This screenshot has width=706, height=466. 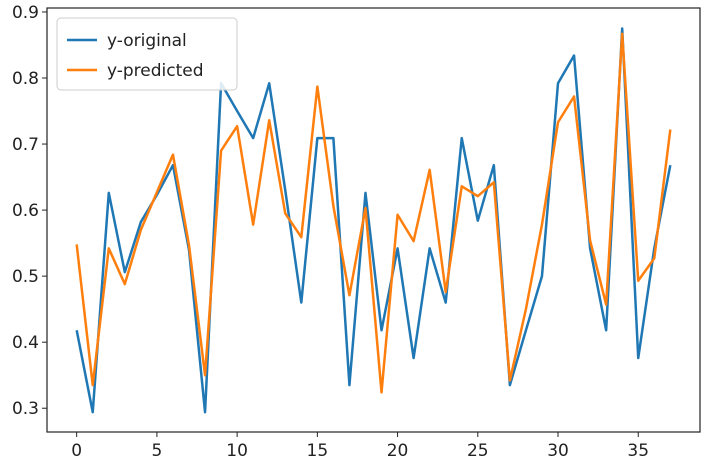 I want to click on x-tick-label: 0, so click(x=76, y=451).